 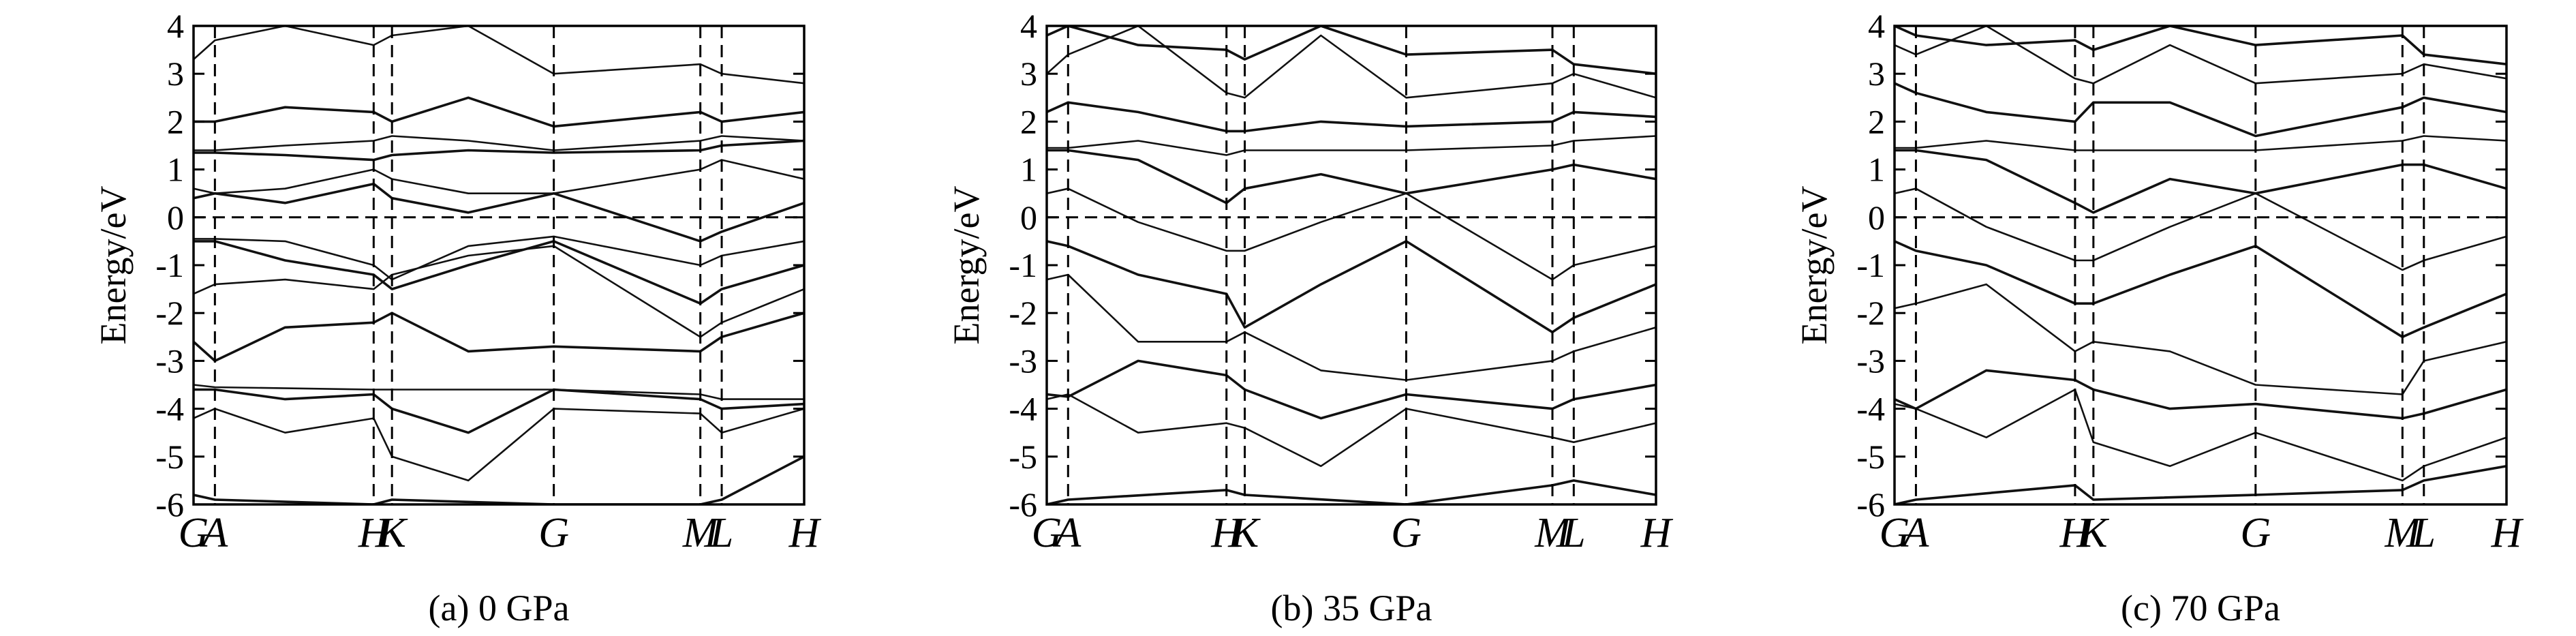 I want to click on panel-caption: (b) 35 GPa, so click(x=1351, y=608).